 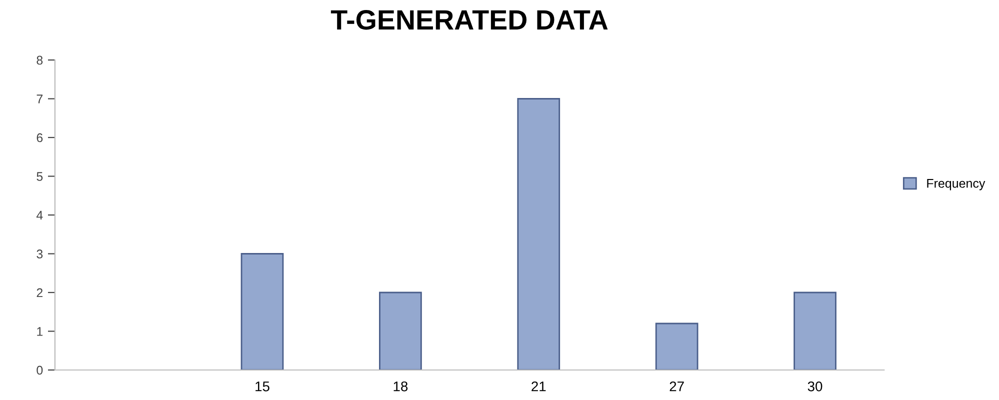 I want to click on y-tick-label: 8, so click(x=39, y=60).